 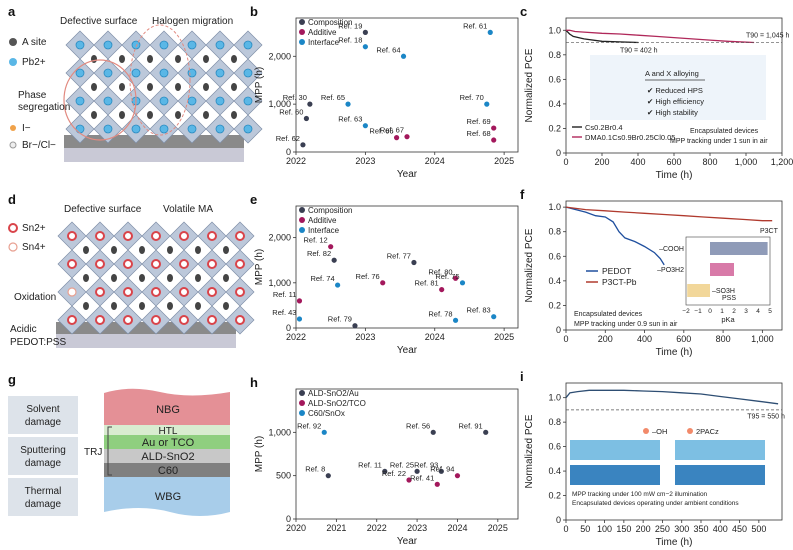 I want to click on y-tick-label: 0.2, so click(x=554, y=128).